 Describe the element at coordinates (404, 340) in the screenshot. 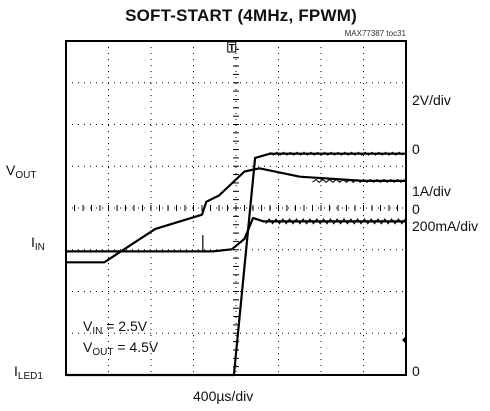

I see `trace-marker` at that location.